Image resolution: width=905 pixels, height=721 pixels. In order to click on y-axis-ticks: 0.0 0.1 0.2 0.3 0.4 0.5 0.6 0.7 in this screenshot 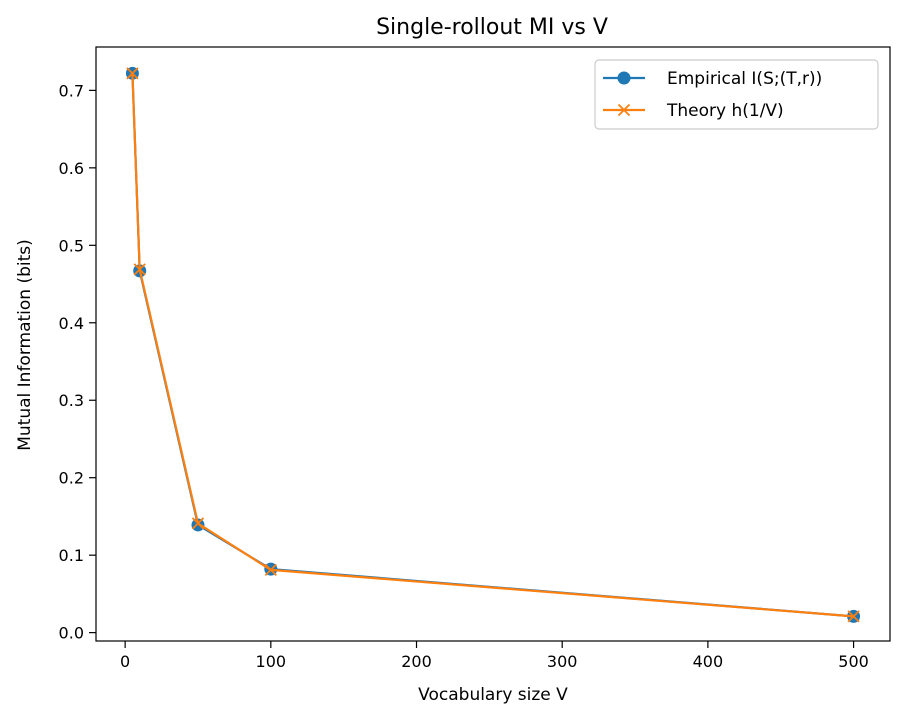, I will do `click(77, 362)`.